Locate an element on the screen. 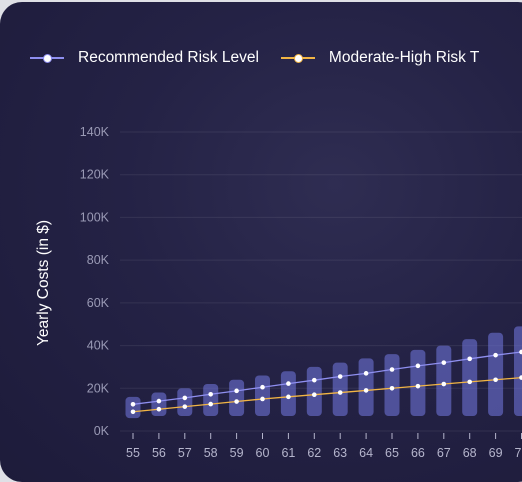  y-tick-label: 120K is located at coordinates (95, 175).